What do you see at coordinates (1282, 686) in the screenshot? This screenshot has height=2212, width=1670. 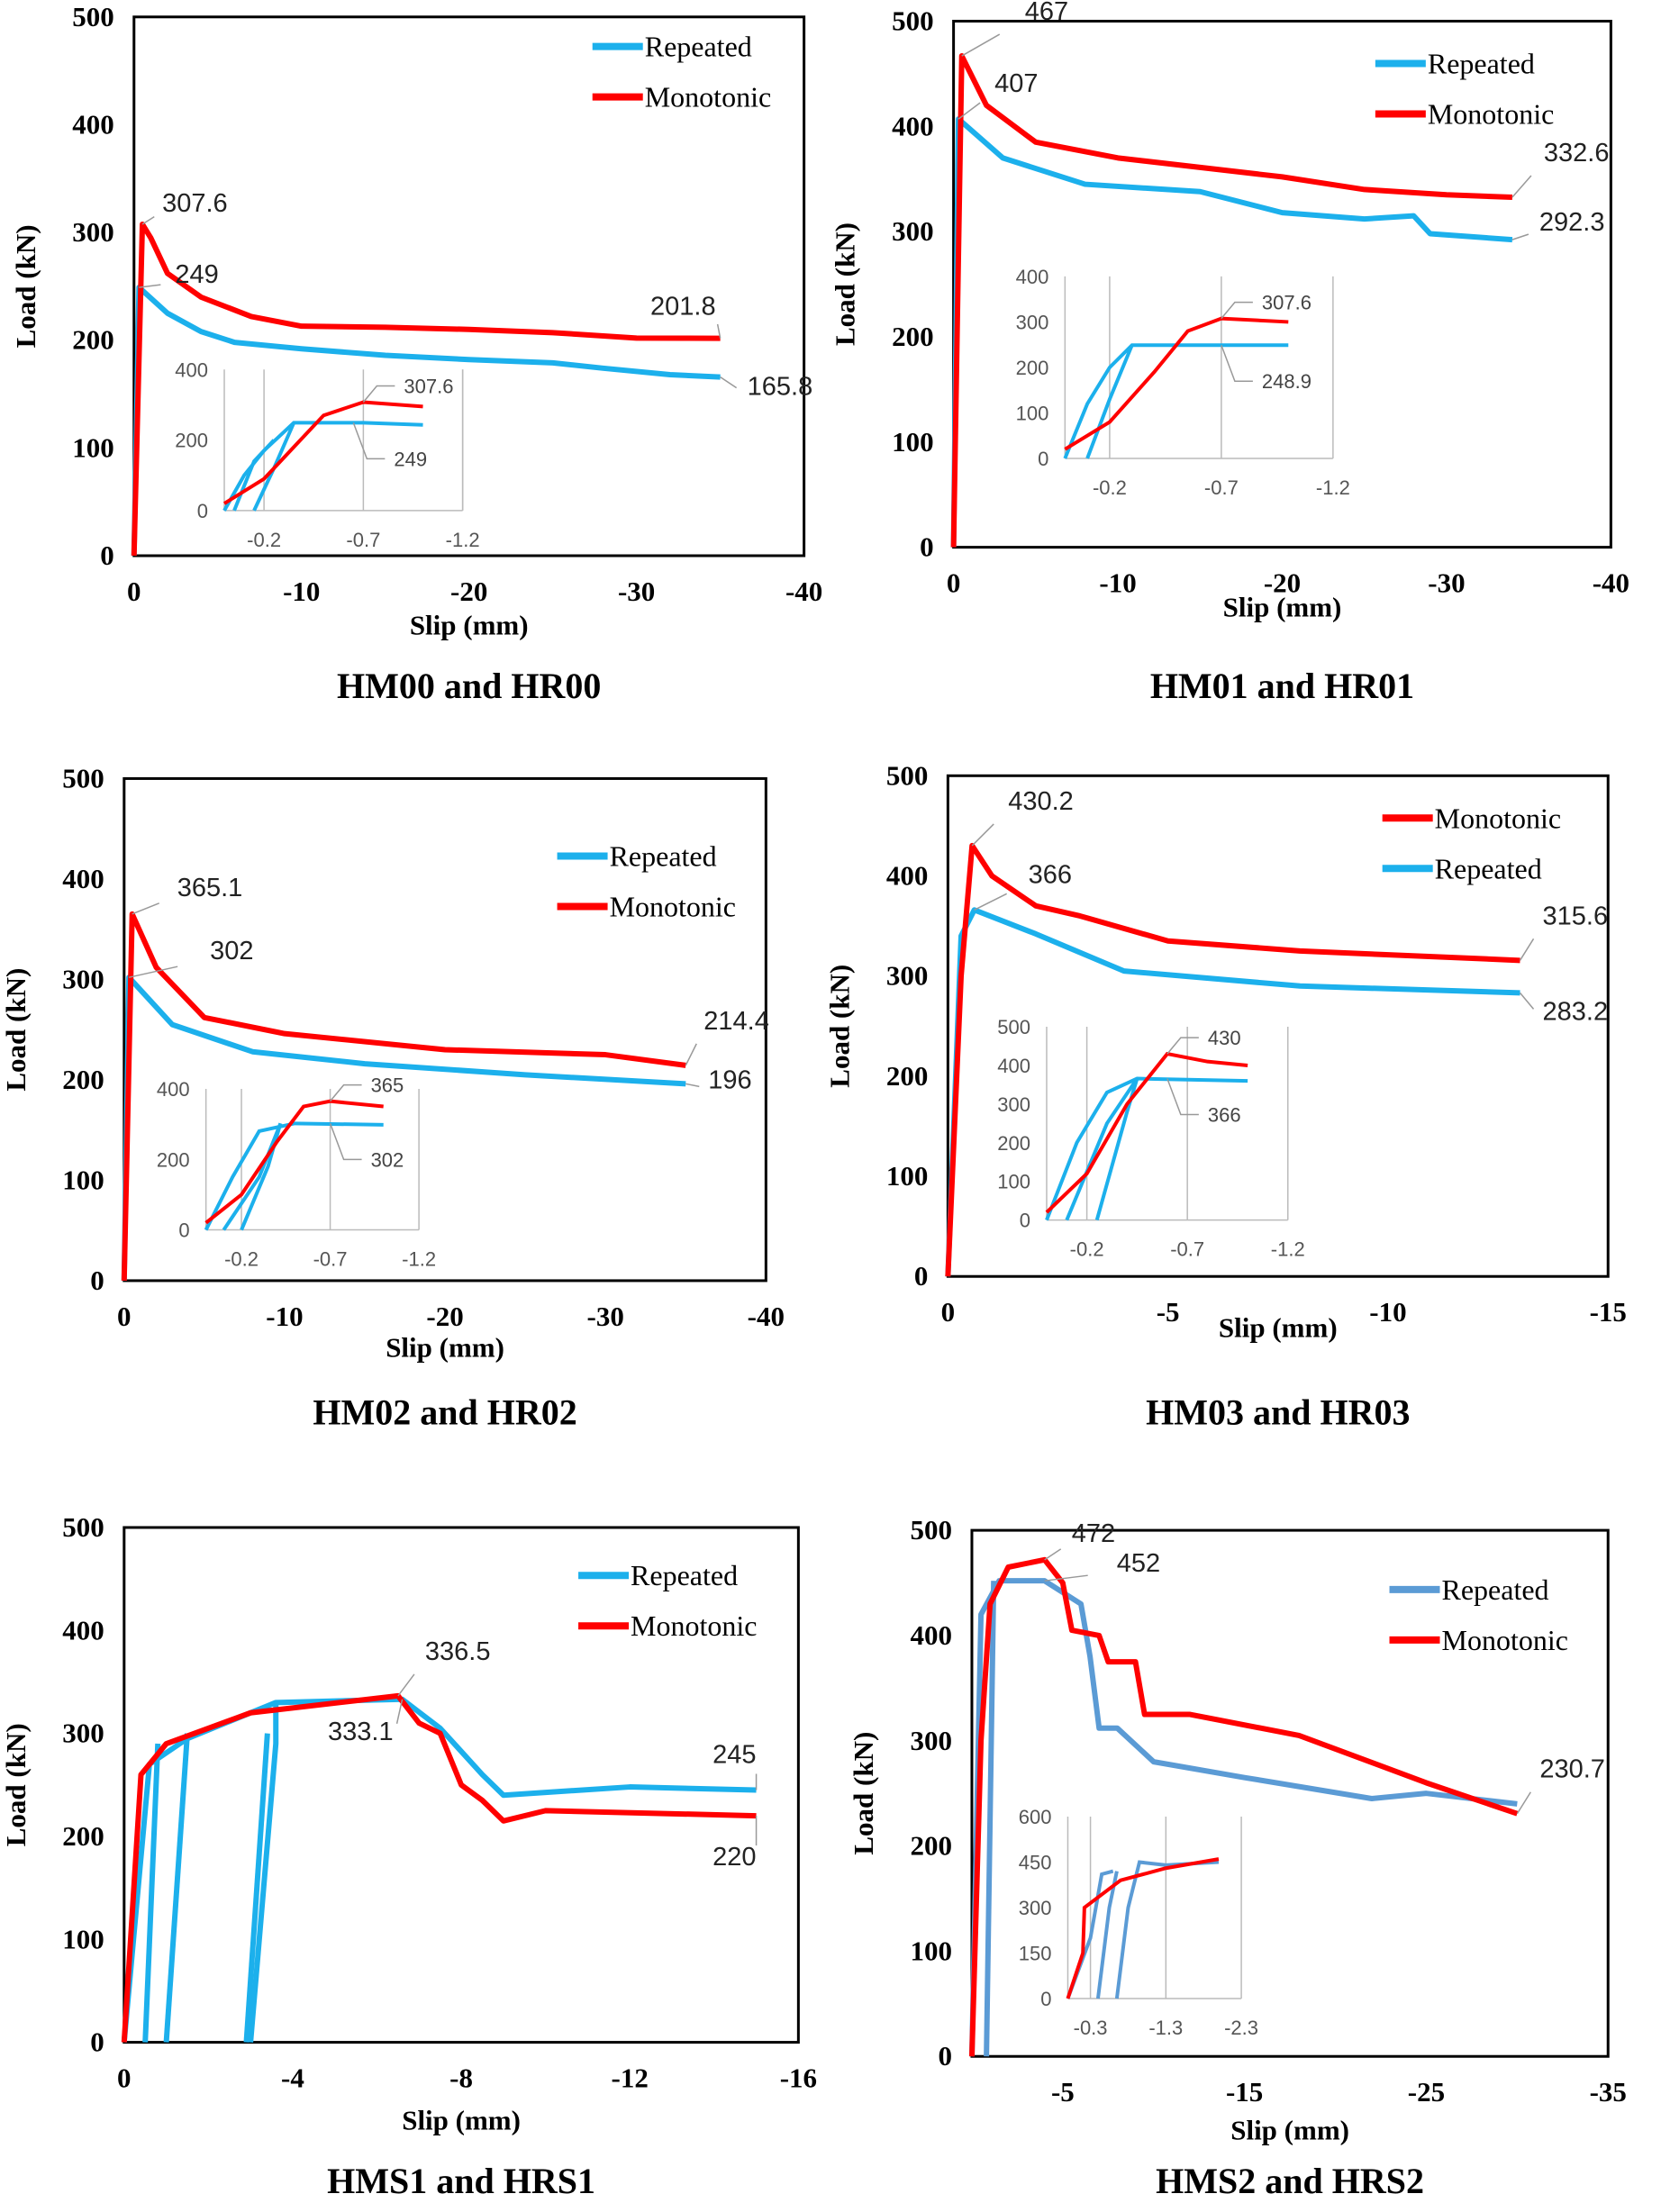 I see `chart-title: HM01 and HR01` at bounding box center [1282, 686].